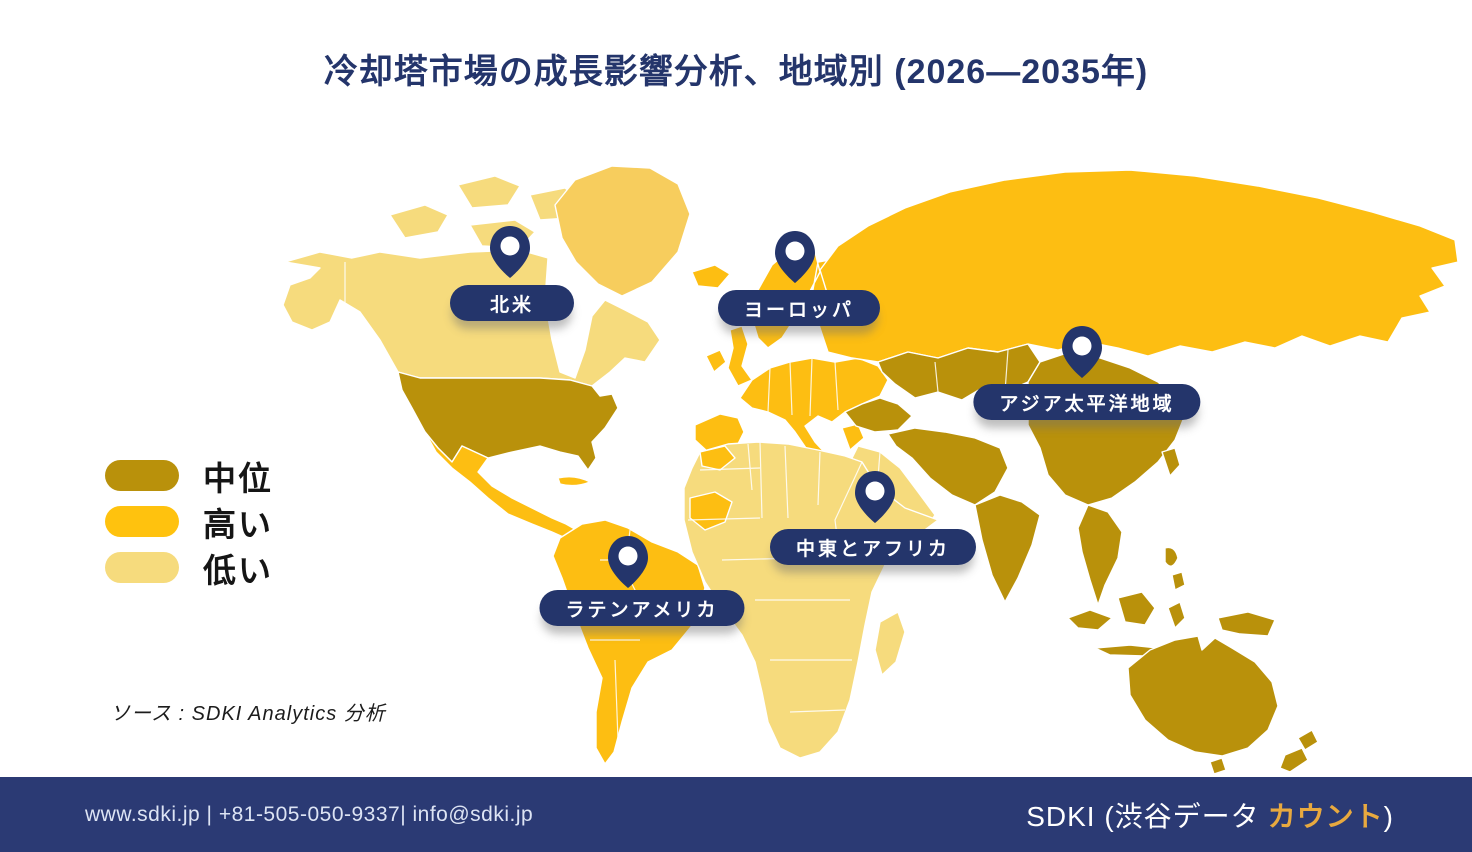 This screenshot has width=1472, height=852. What do you see at coordinates (1246, 624) in the screenshot?
I see `map-papua` at bounding box center [1246, 624].